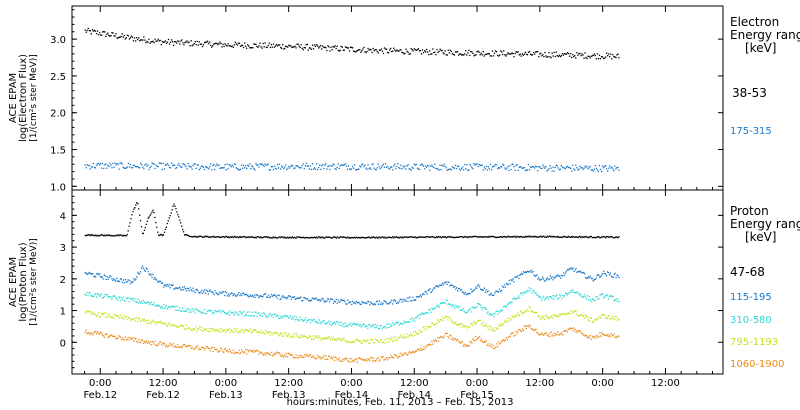 The width and height of the screenshot is (800, 410). What do you see at coordinates (757, 364) in the screenshot?
I see `legend-entry: 1060-1900` at bounding box center [757, 364].